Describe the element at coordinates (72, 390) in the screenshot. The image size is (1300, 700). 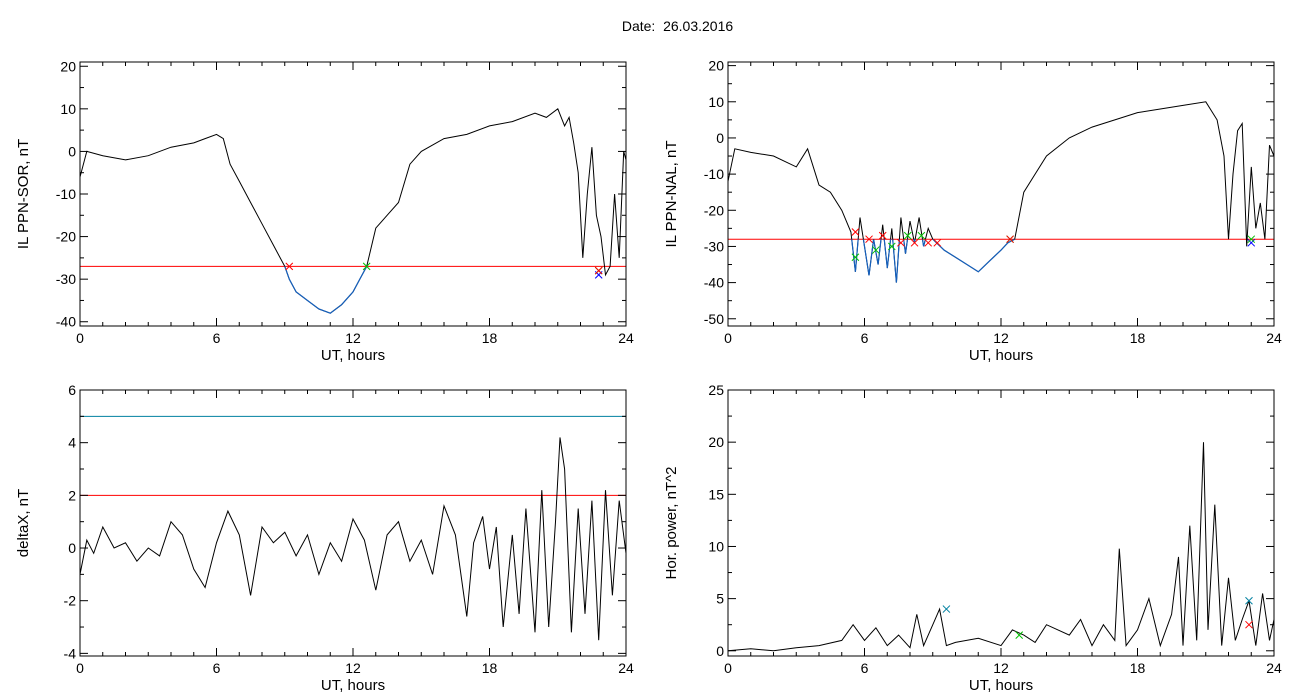
I see `y-tick-label: 6` at that location.